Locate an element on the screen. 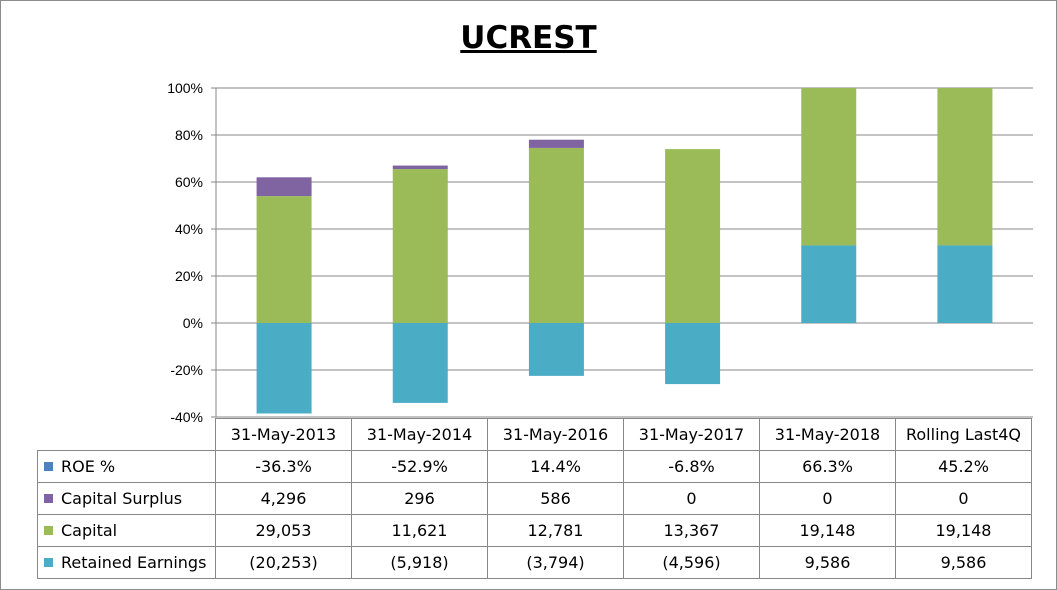  table-cell: 14.4% is located at coordinates (555, 466).